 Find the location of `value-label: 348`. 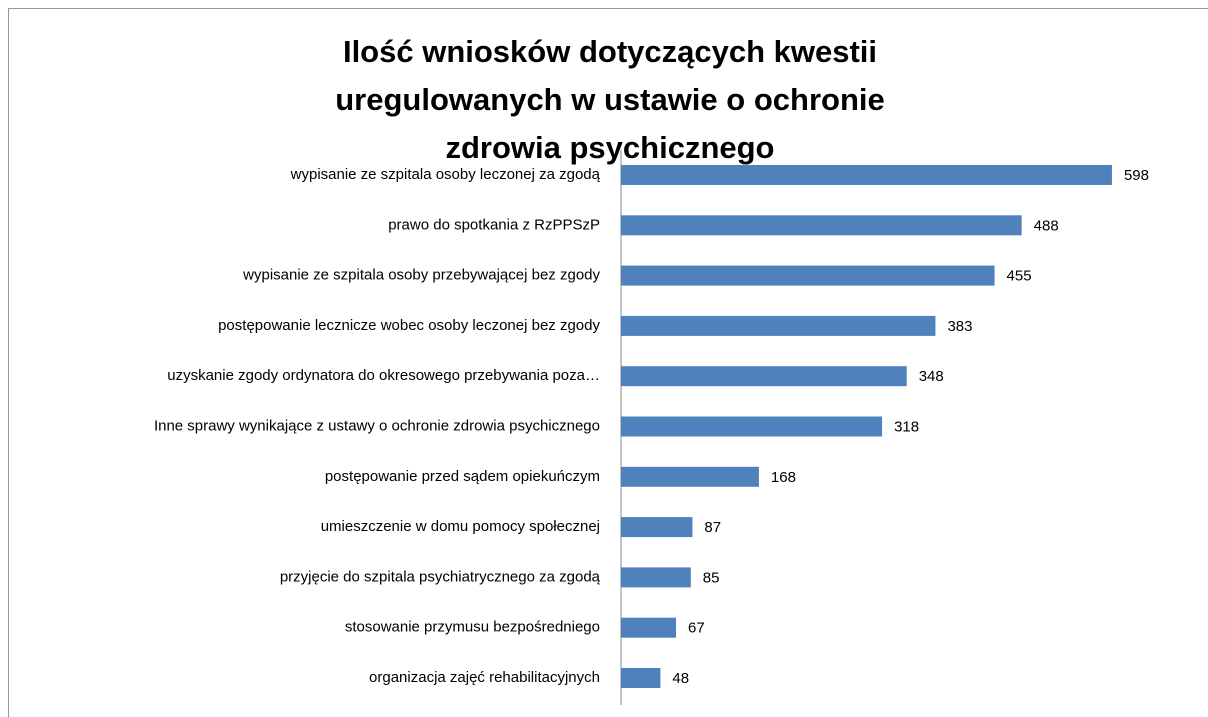

value-label: 348 is located at coordinates (931, 376).